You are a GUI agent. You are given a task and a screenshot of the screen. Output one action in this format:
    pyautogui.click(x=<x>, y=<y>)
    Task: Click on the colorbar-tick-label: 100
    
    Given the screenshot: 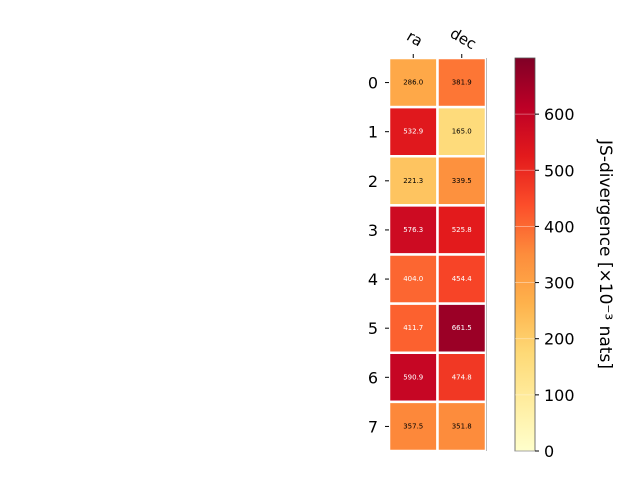 What is the action you would take?
    pyautogui.click(x=559, y=395)
    